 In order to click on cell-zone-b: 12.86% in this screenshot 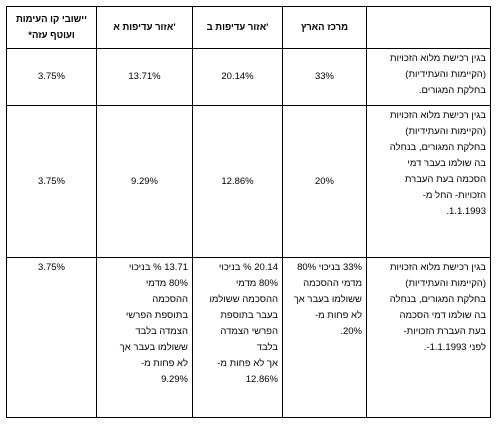, I will do `click(237, 181)`.